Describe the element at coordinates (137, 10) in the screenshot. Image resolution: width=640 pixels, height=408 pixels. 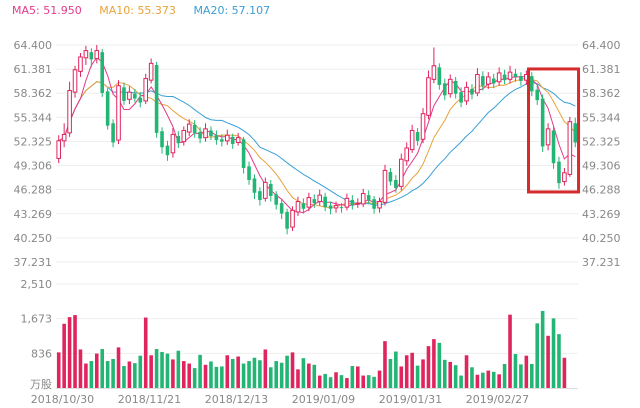
I see `legend-ma10: MA10: 55.373` at that location.